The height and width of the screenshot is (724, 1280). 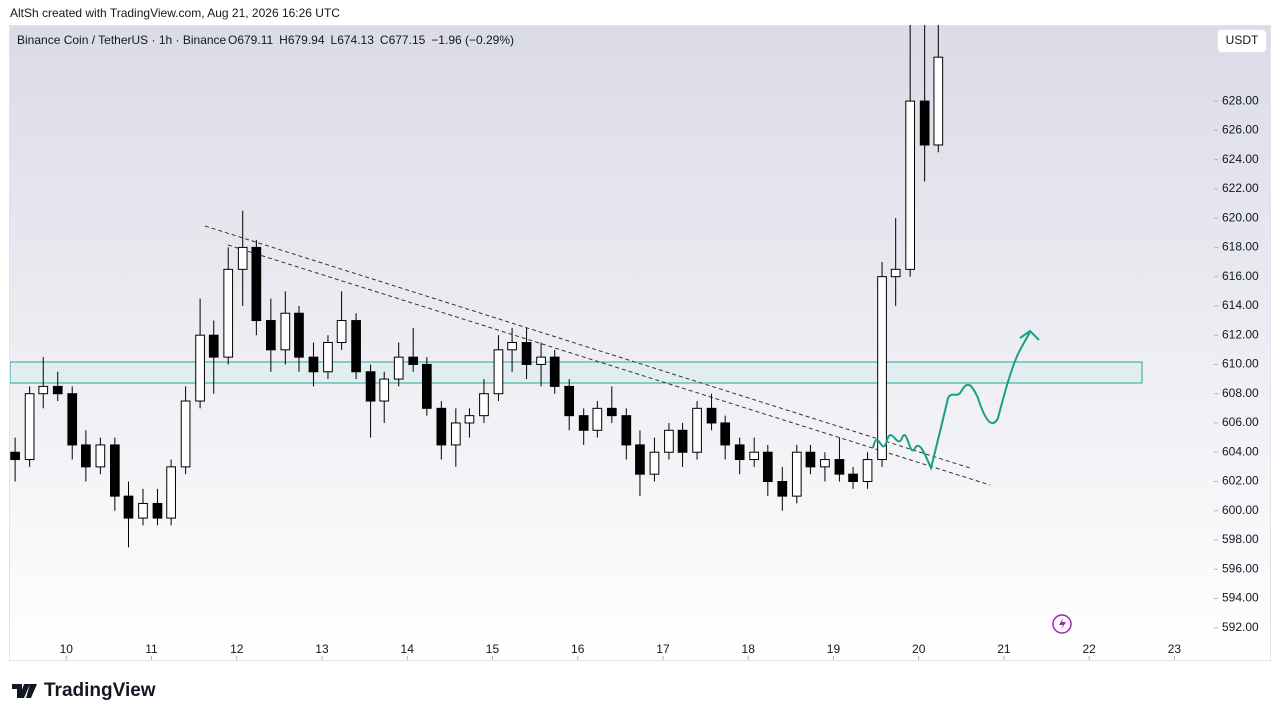 What do you see at coordinates (322, 649) in the screenshot?
I see `x-tick-label: 13` at bounding box center [322, 649].